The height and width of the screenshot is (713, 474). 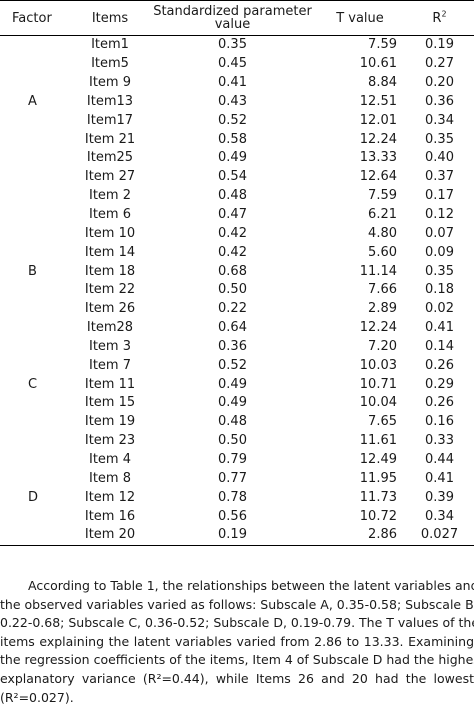 I want to click on r-squared-cell: 0.34, so click(x=439, y=516).